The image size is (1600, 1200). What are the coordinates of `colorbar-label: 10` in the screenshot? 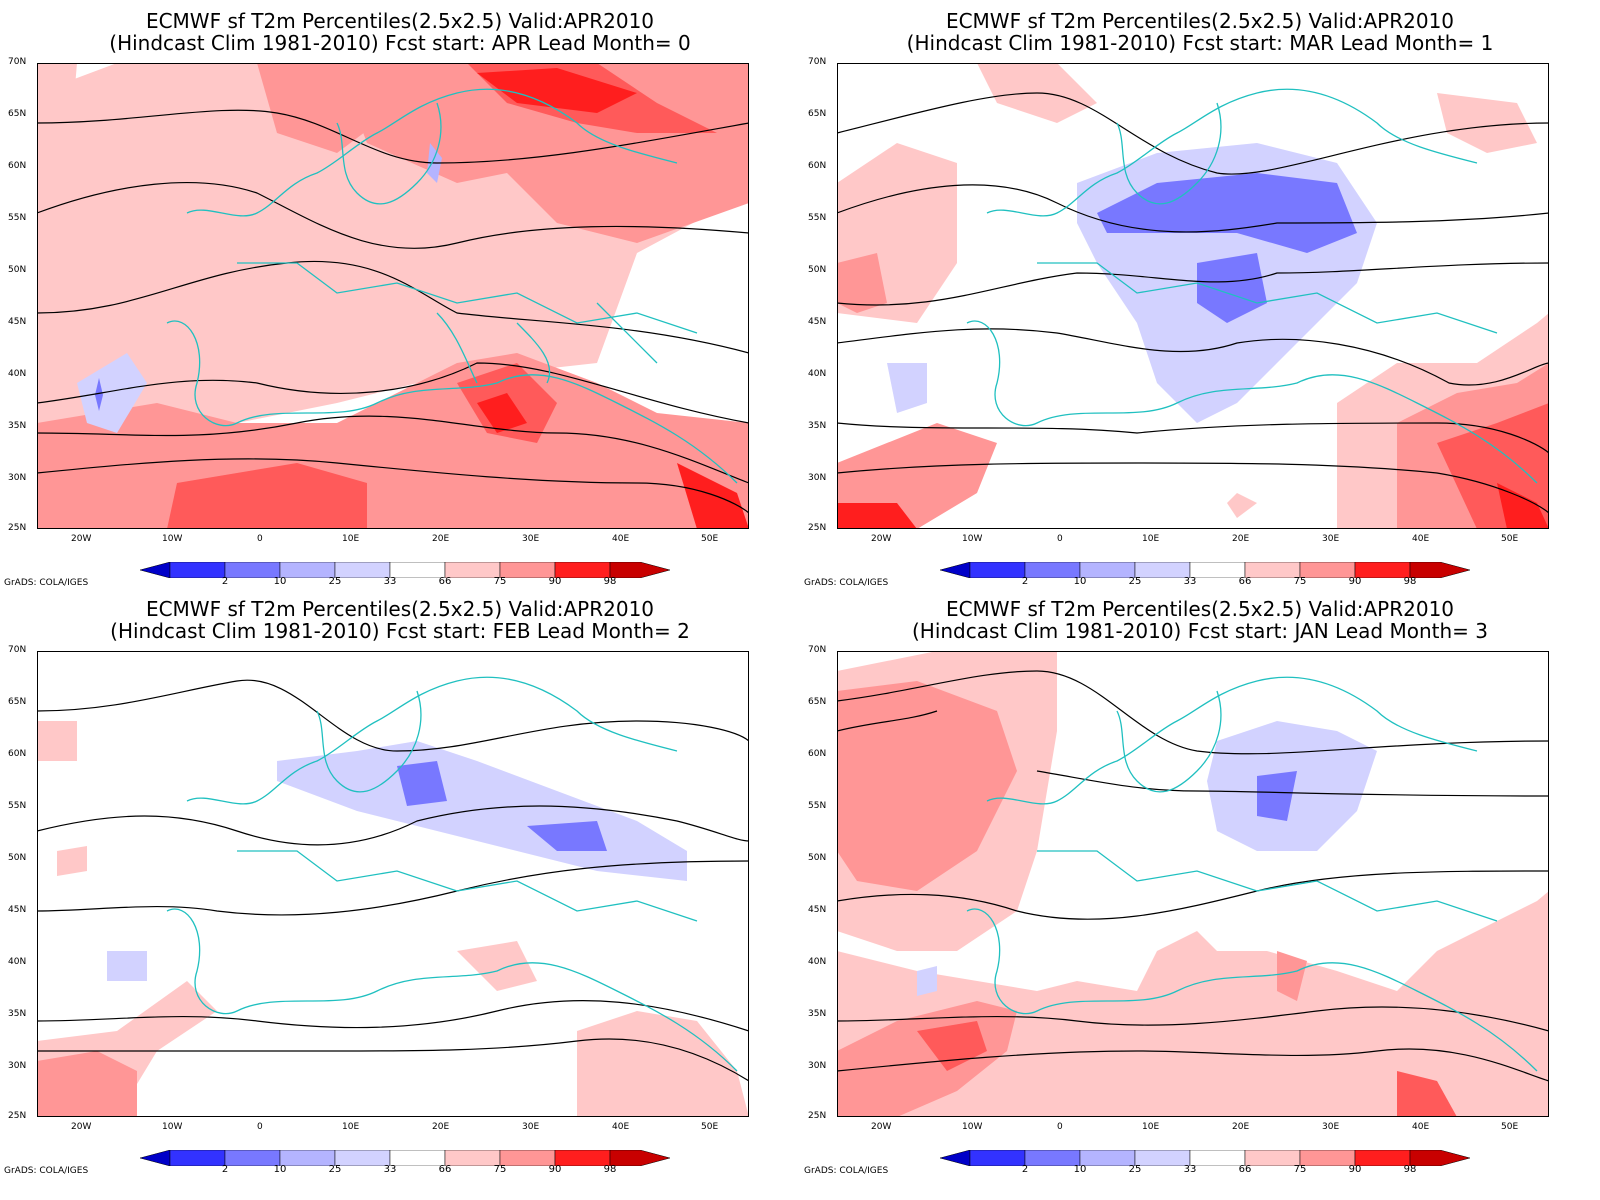 It's located at (280, 1169).